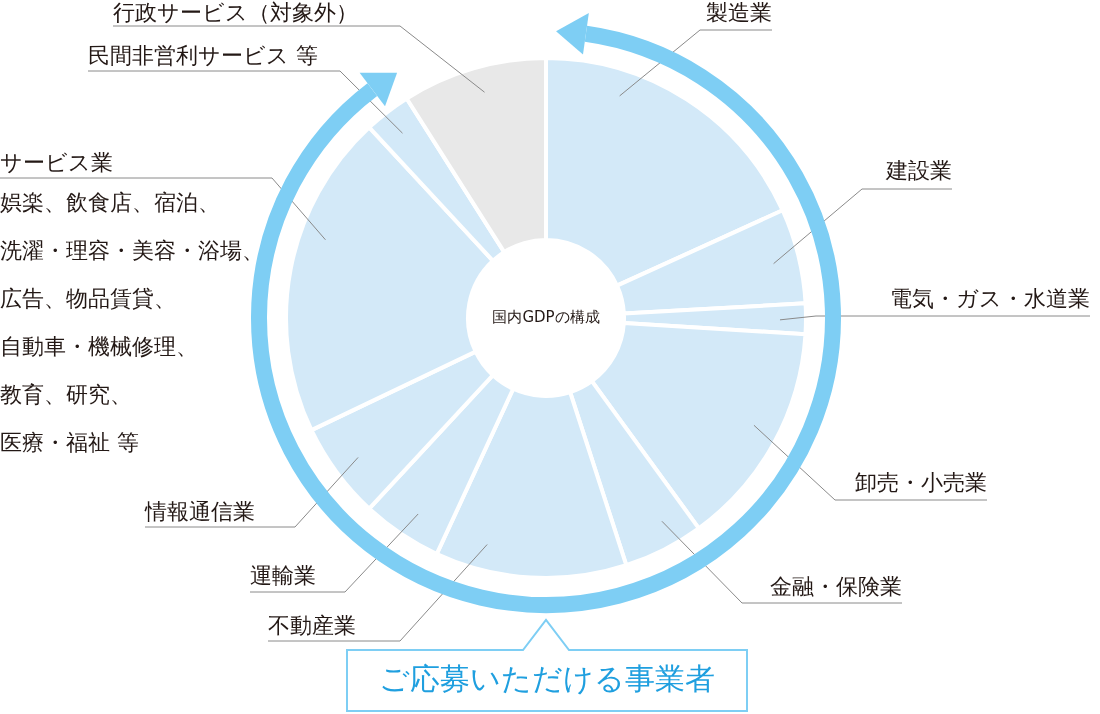 This screenshot has width=1100, height=714. I want to click on slice-label: 電気・ガス・水道業, so click(990, 298).